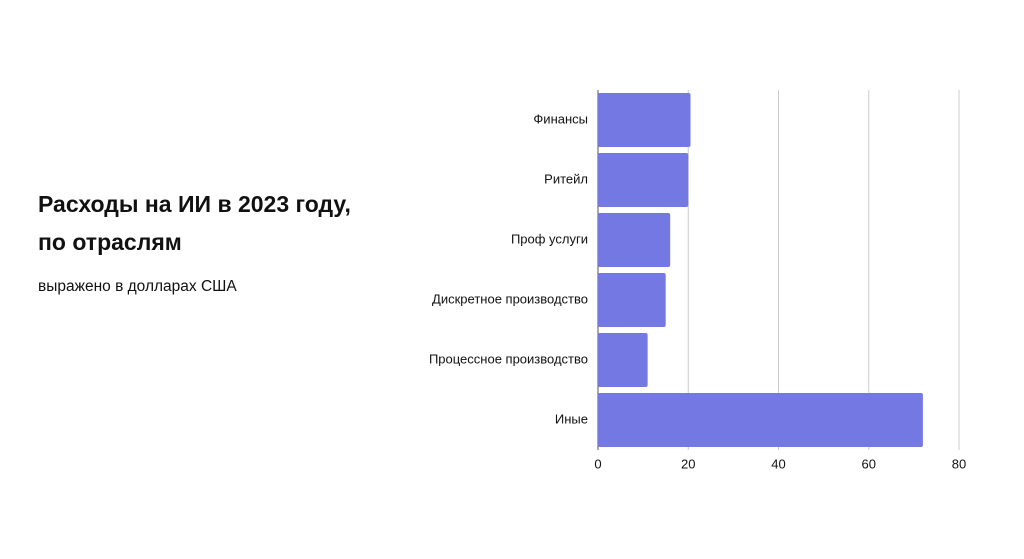  I want to click on y-tick-label: Иные, so click(571, 418).